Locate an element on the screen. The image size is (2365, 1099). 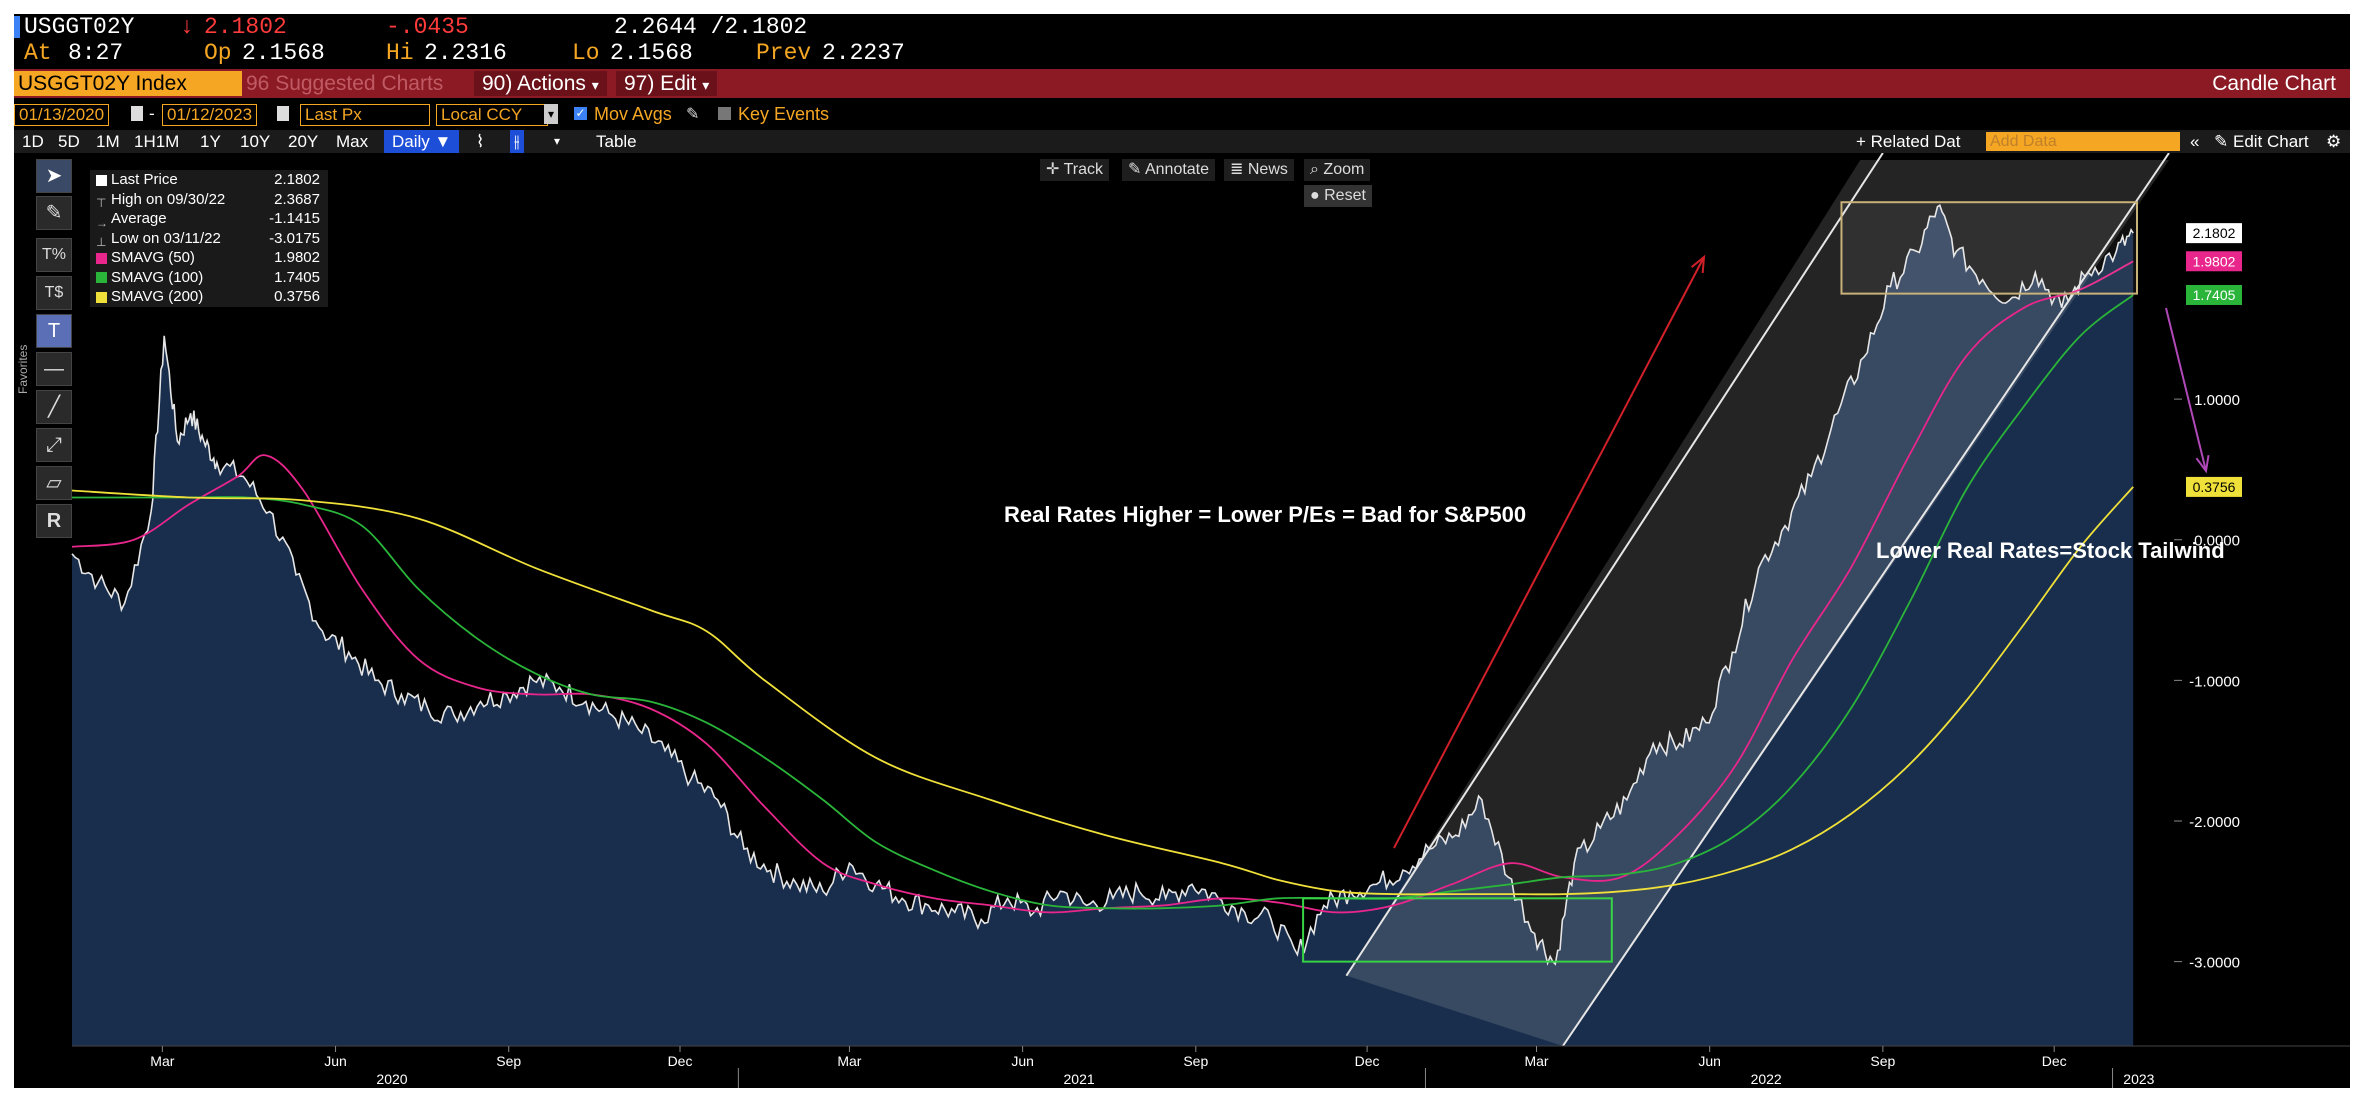
related-data-button: + Related Dat is located at coordinates (1908, 141).